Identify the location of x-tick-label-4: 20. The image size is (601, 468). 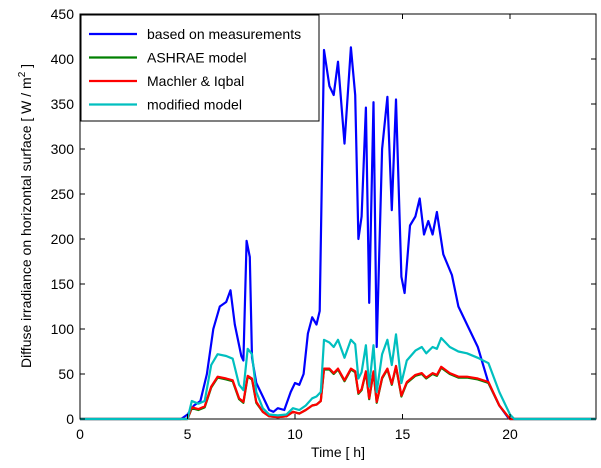
(510, 434).